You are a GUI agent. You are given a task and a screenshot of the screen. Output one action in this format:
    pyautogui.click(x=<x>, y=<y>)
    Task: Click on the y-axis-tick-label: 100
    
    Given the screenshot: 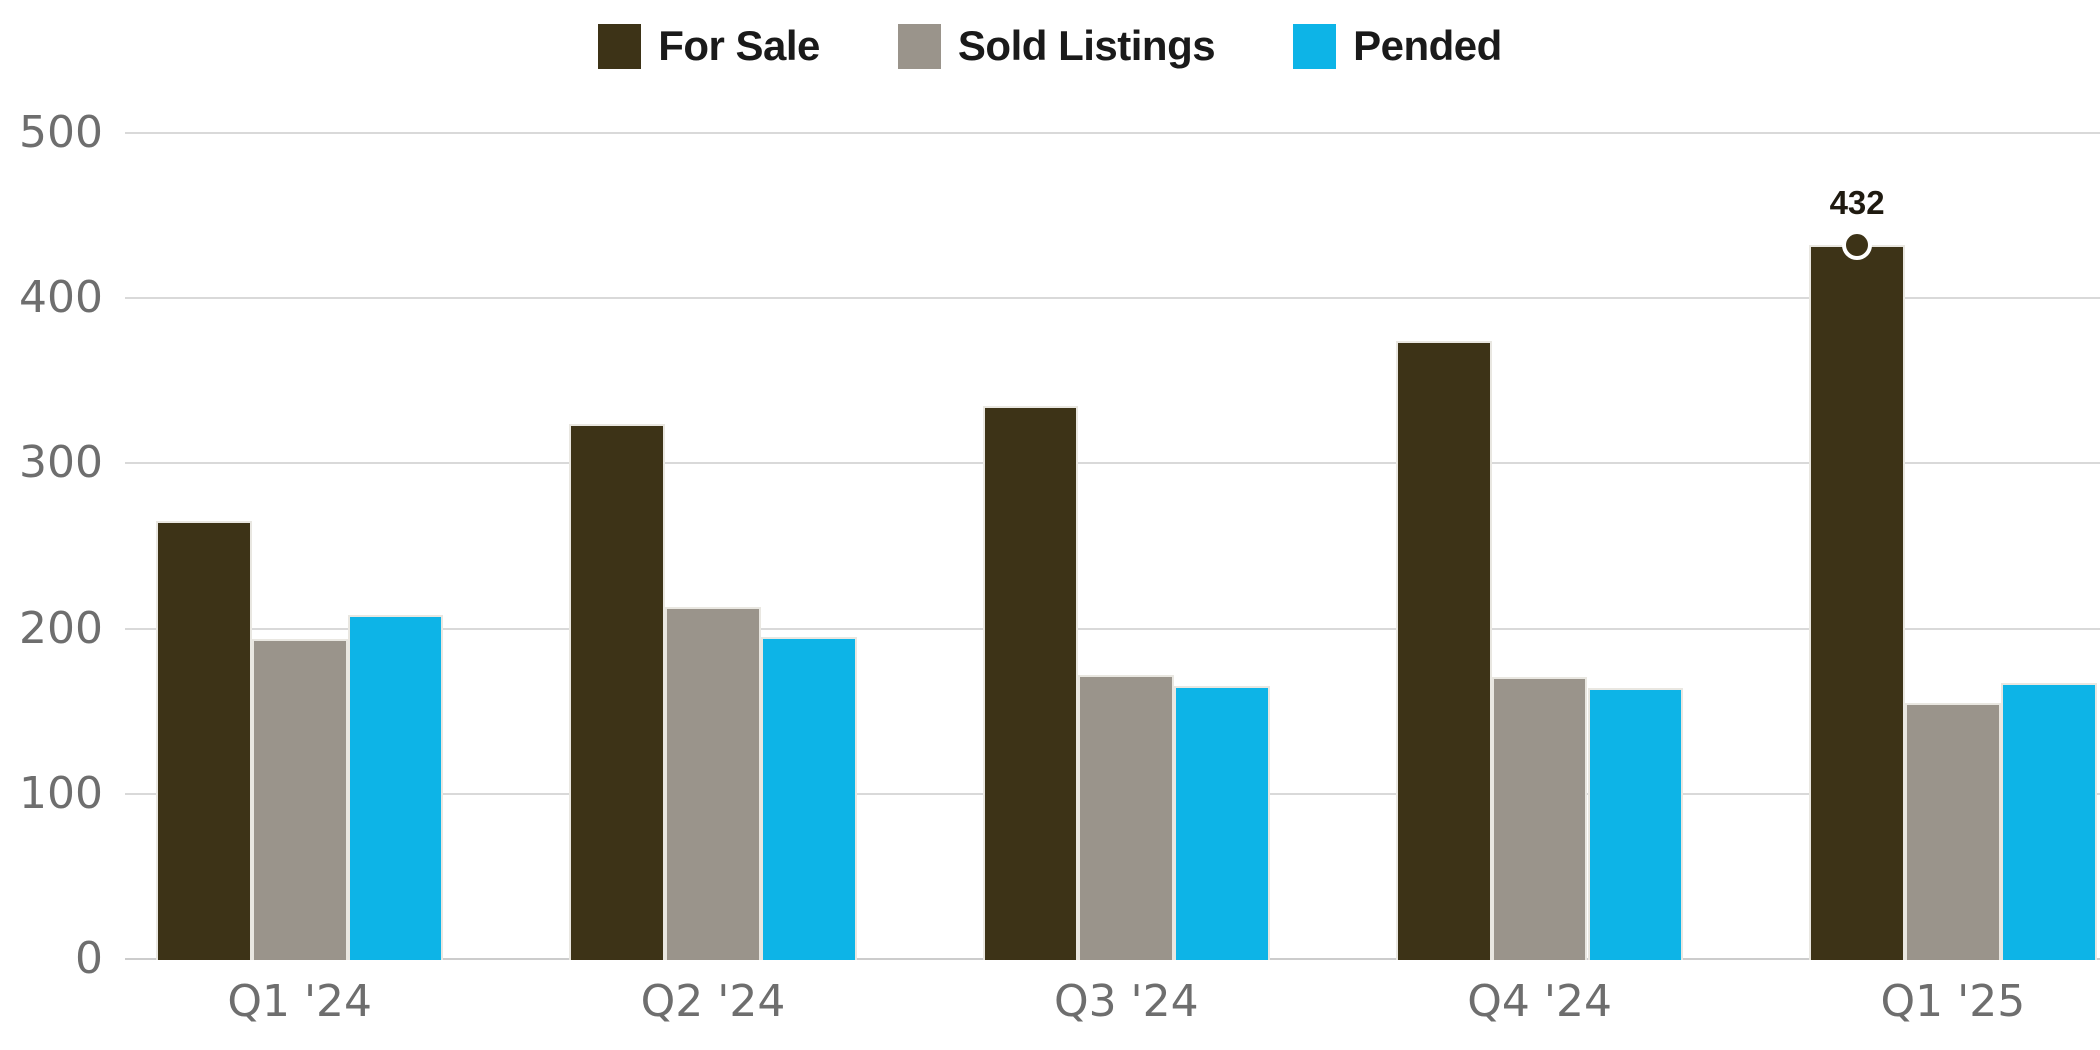 What is the action you would take?
    pyautogui.click(x=61, y=793)
    